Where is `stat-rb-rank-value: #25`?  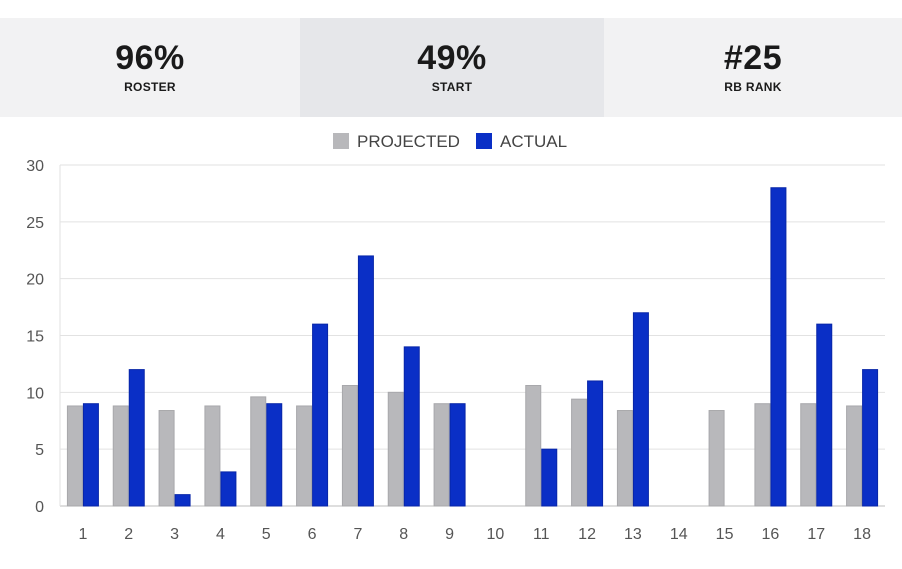
stat-rb-rank-value: #25 is located at coordinates (753, 58).